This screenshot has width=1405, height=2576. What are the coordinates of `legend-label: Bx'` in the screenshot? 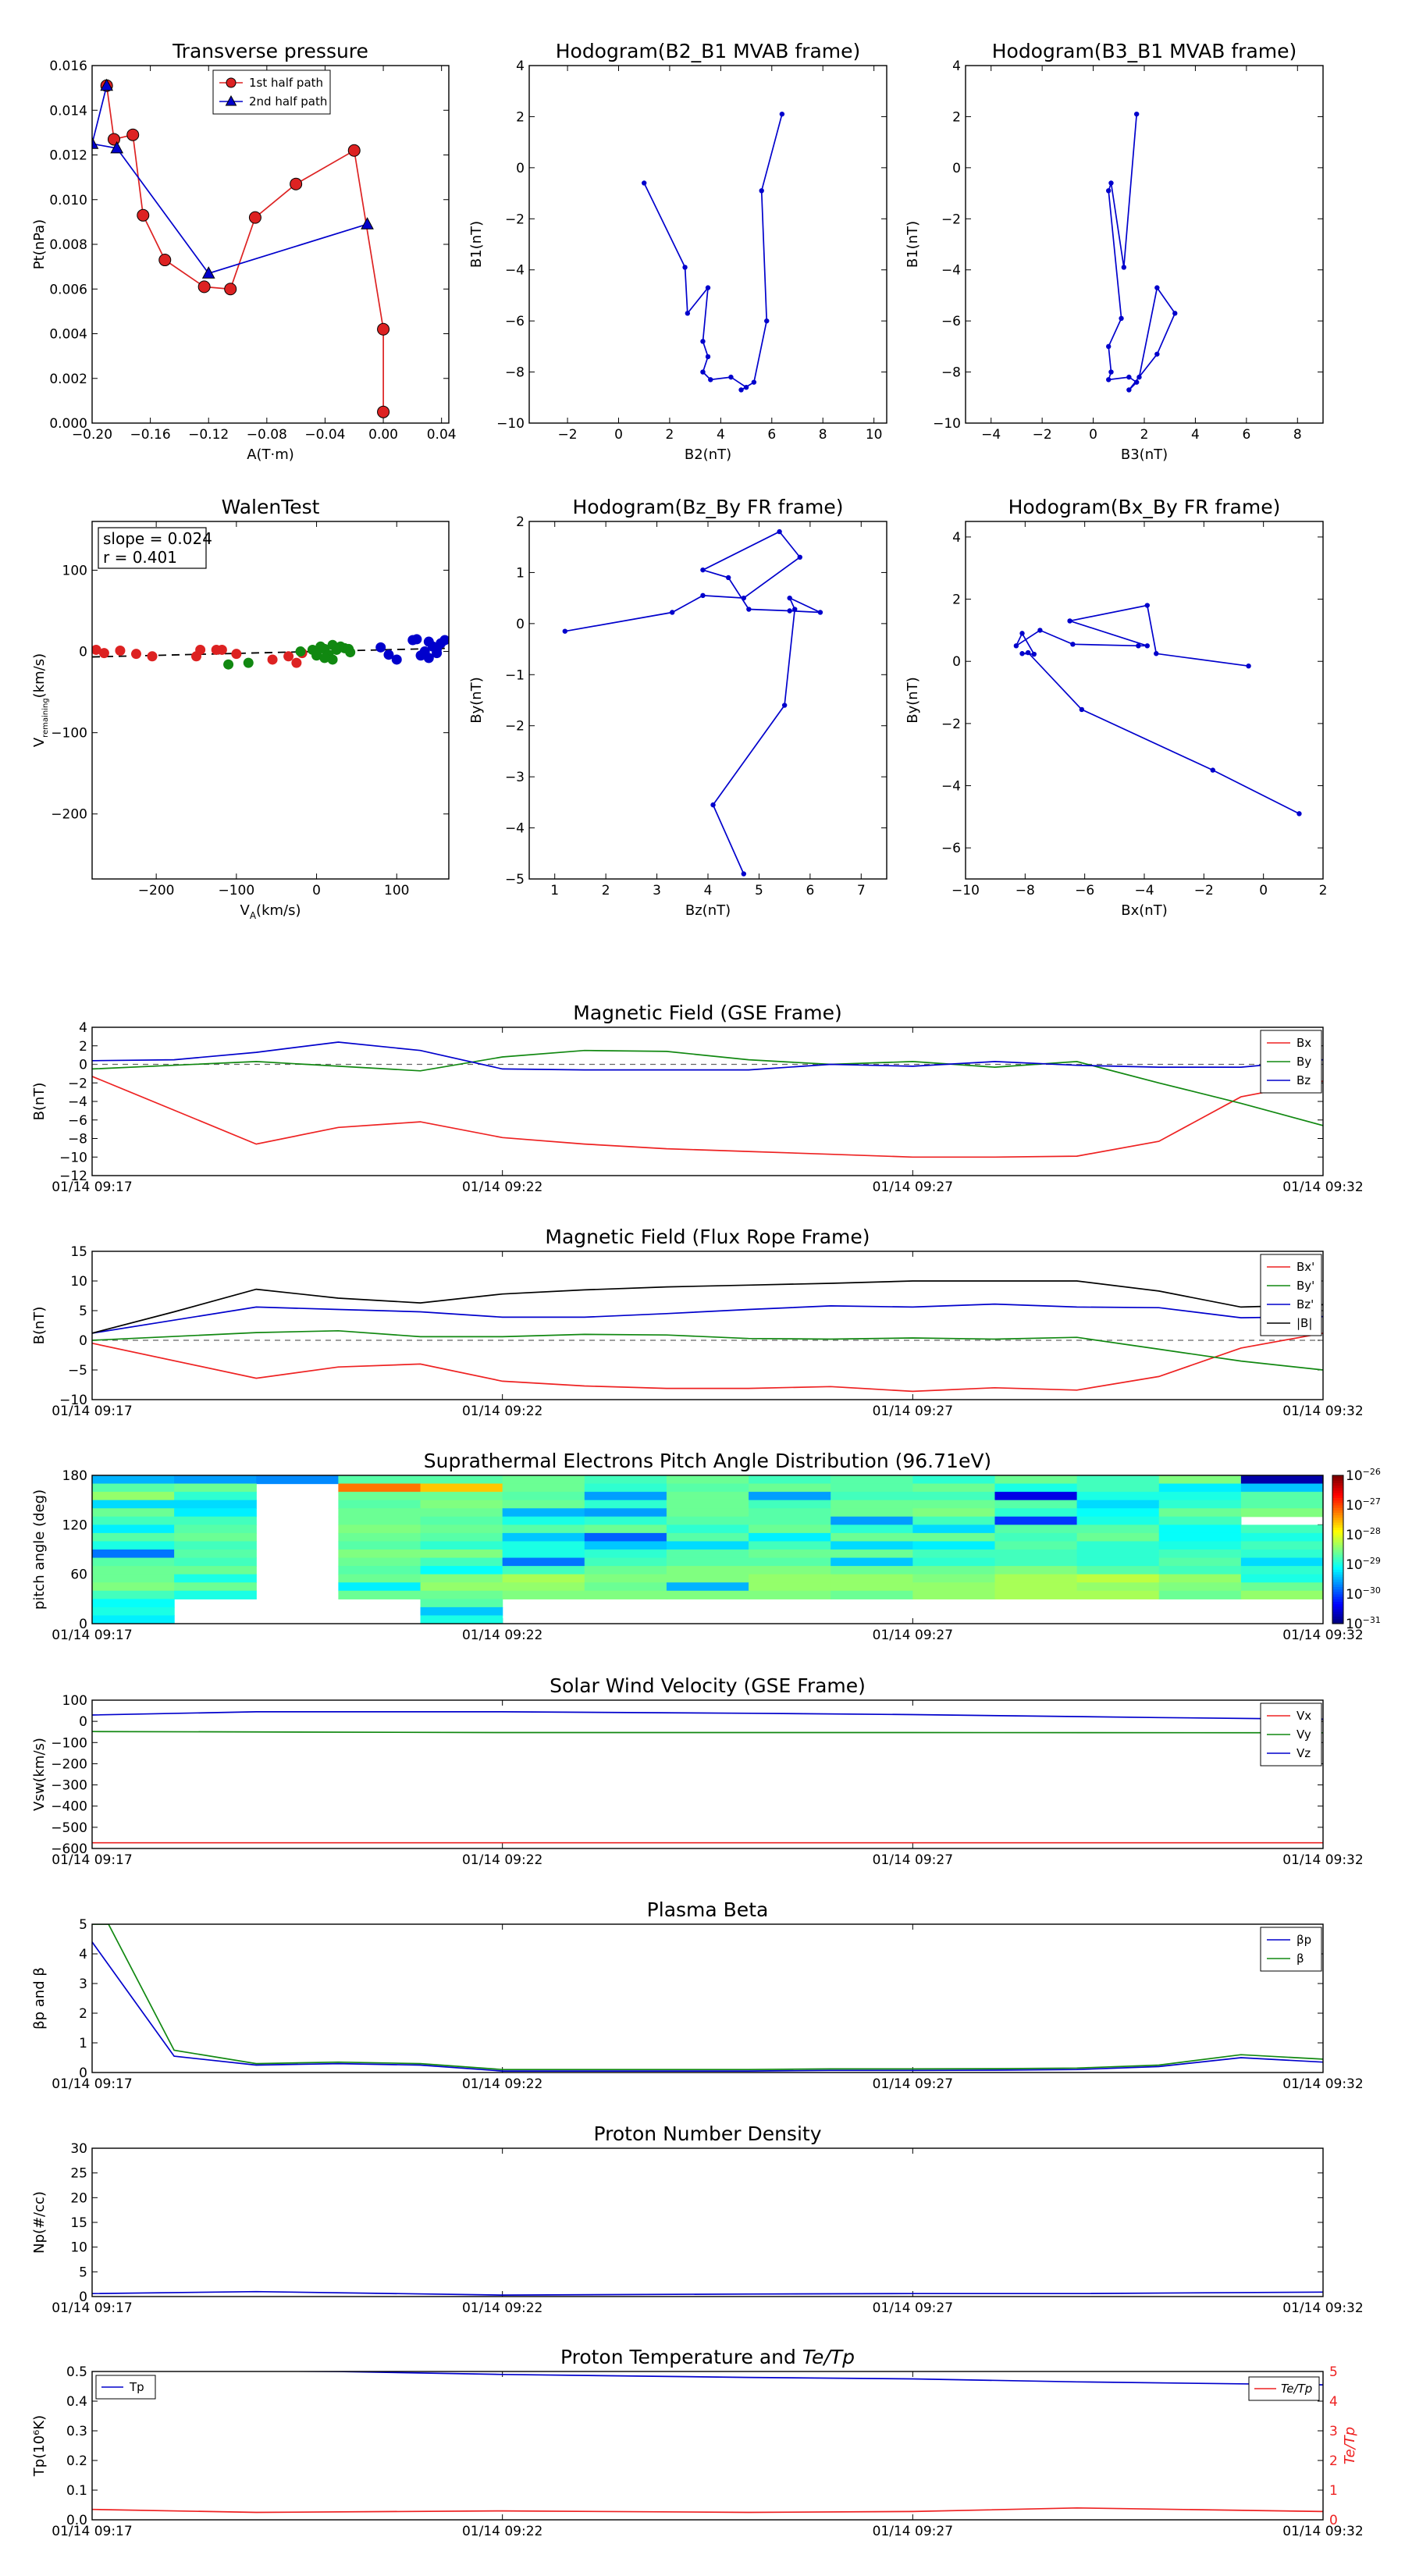 It's located at (1305, 1267).